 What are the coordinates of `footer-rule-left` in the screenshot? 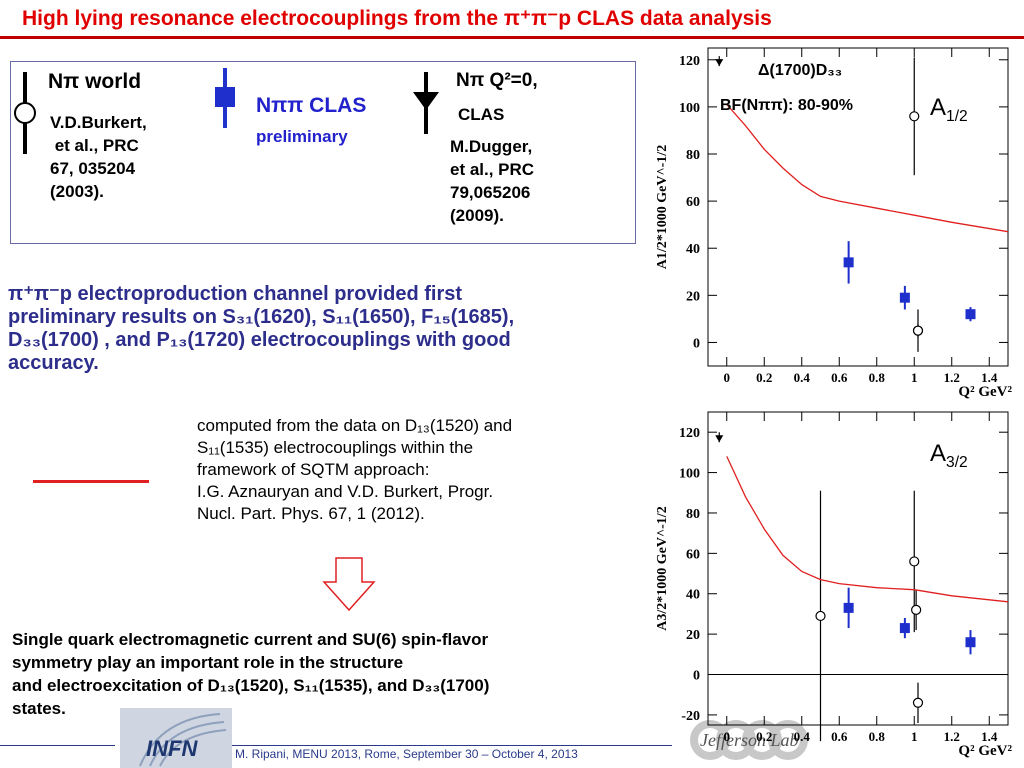 It's located at (57, 745).